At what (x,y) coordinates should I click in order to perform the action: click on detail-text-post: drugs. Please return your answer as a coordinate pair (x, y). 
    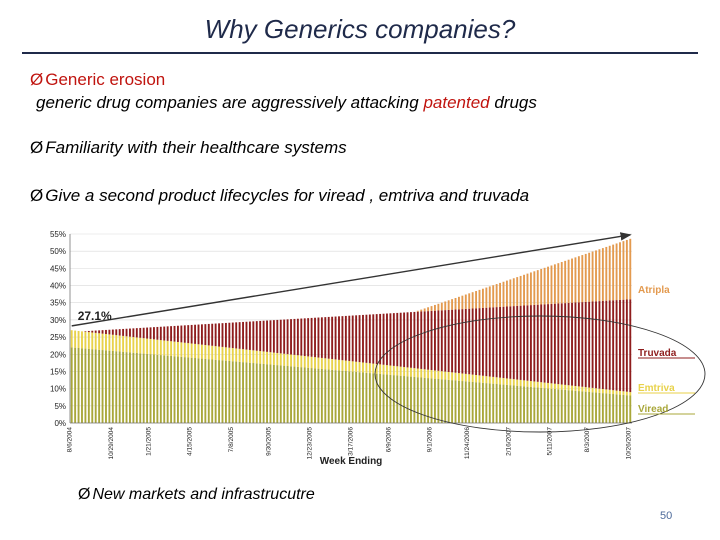
    Looking at the image, I should click on (513, 102).